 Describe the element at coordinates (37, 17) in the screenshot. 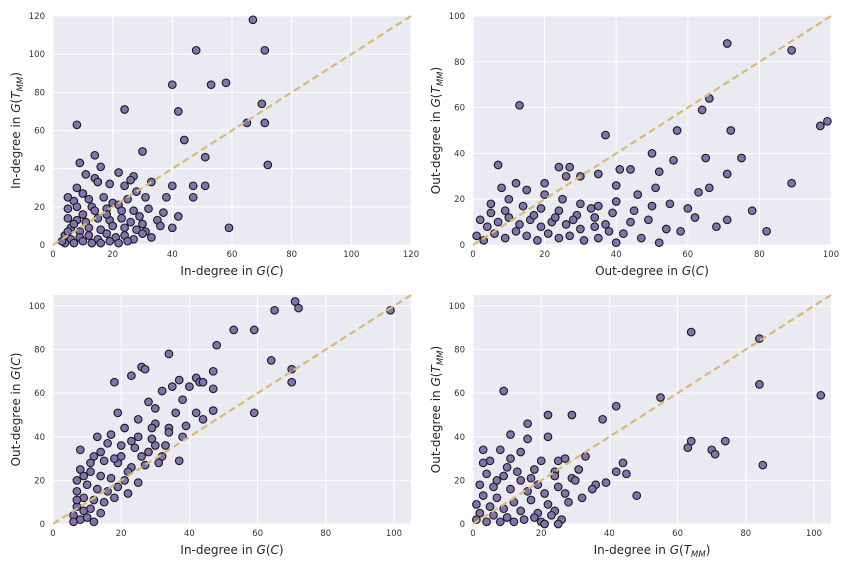

I see `y-tick-label: 120` at that location.